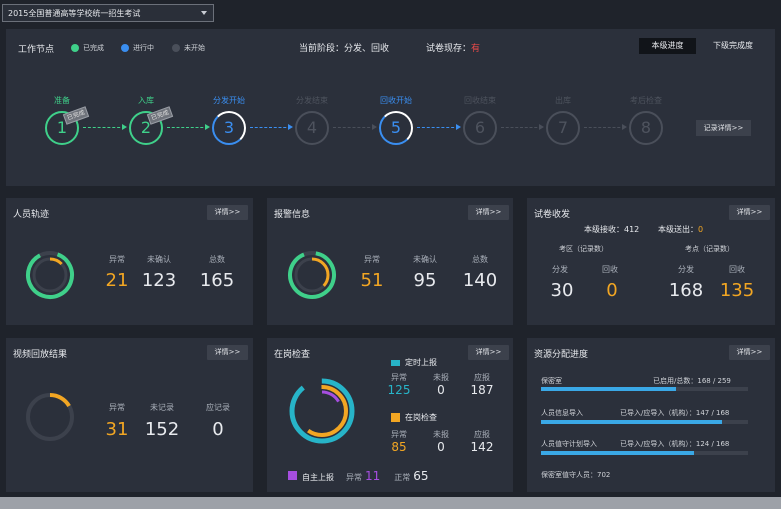 This screenshot has width=781, height=509. What do you see at coordinates (229, 100) in the screenshot?
I see `step-label-3: 分发开始` at bounding box center [229, 100].